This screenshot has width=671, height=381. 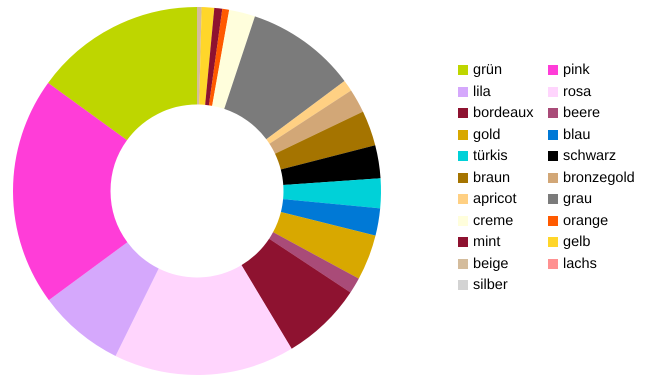 What do you see at coordinates (577, 92) in the screenshot?
I see `legend-label: rosa` at bounding box center [577, 92].